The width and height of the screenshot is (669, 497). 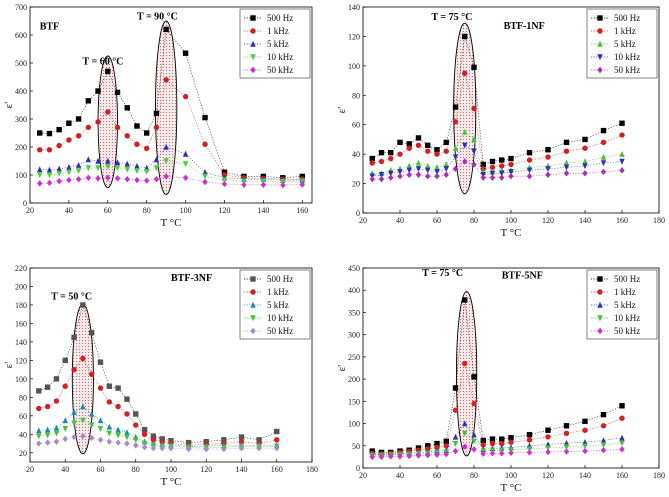 What do you see at coordinates (354, 66) in the screenshot?
I see `y-tick-label: 100` at bounding box center [354, 66].